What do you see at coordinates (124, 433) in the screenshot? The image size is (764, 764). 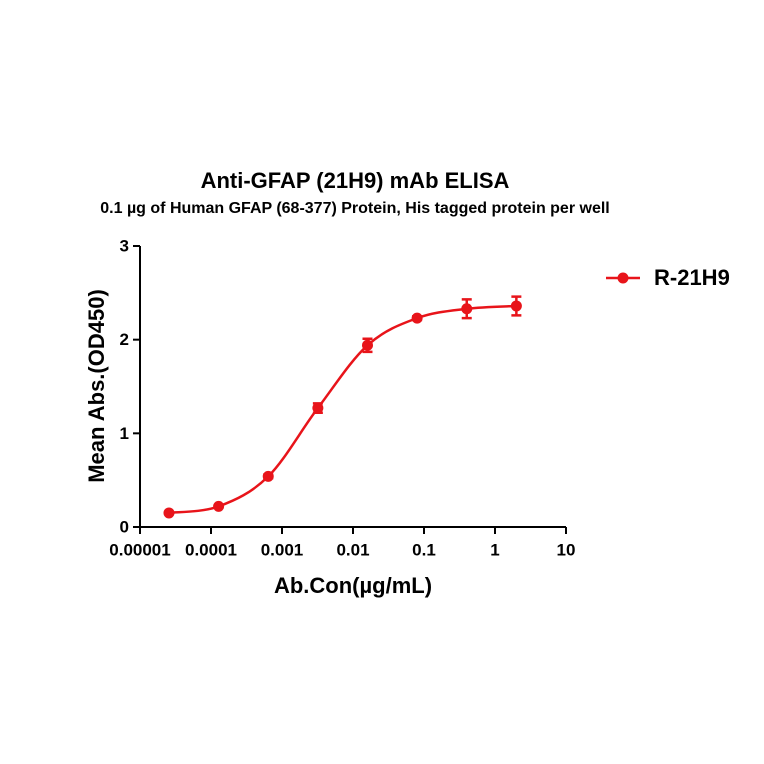 I see `y-tick-label: 1` at bounding box center [124, 433].